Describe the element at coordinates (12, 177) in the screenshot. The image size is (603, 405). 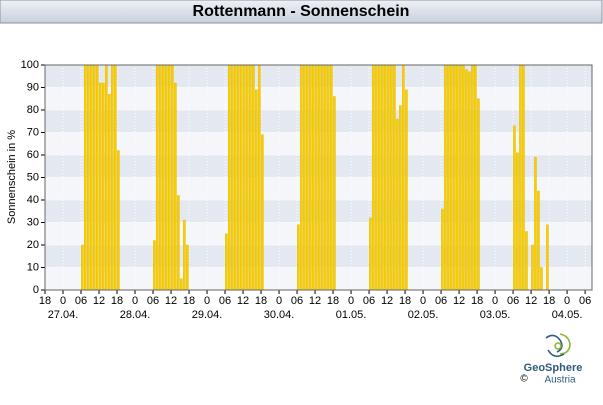
I see `y-axis-label: Sonnenschein in %` at that location.